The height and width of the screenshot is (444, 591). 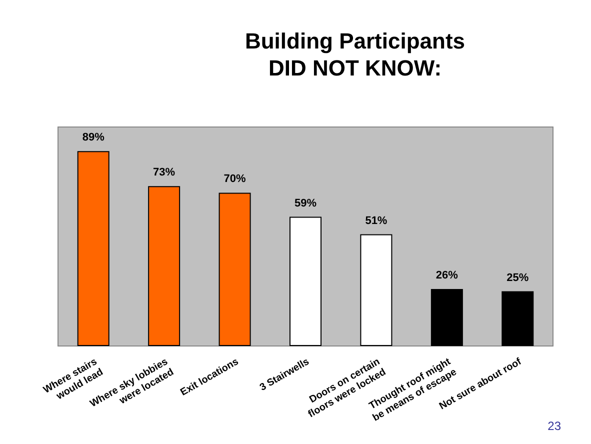 What do you see at coordinates (447, 276) in the screenshot?
I see `data-label: 26%` at bounding box center [447, 276].